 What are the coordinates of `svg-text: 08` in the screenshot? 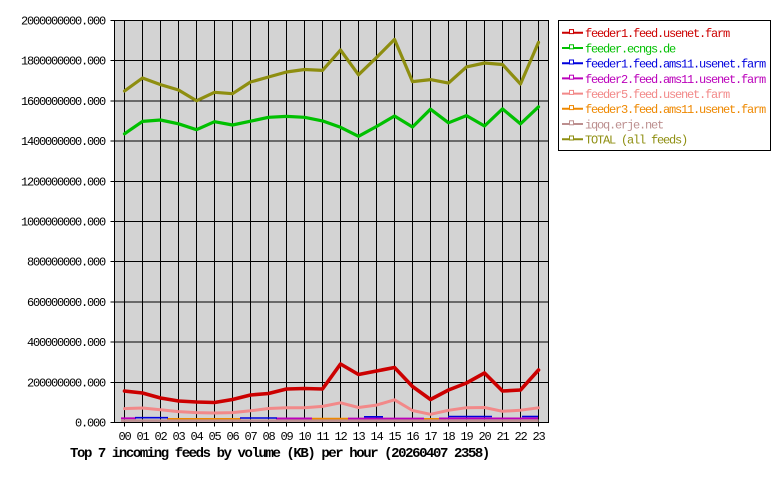 It's located at (268, 437).